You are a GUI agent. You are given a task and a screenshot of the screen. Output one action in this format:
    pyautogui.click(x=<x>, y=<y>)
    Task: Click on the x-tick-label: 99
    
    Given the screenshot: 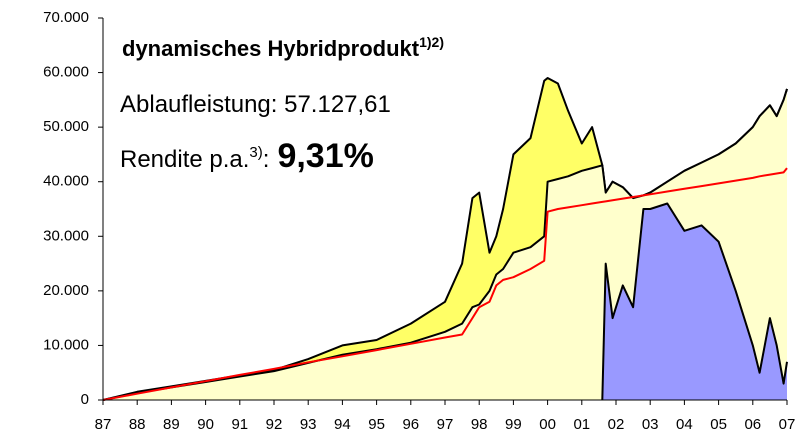 What is the action you would take?
    pyautogui.click(x=513, y=424)
    